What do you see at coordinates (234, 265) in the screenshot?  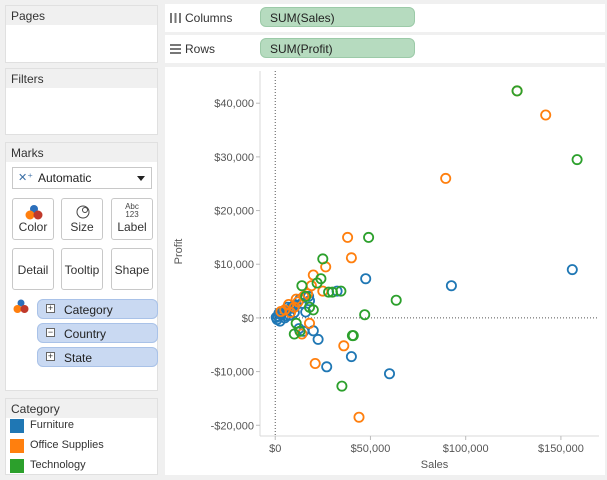 I see `y-tick-label: $10,000` at bounding box center [234, 265].